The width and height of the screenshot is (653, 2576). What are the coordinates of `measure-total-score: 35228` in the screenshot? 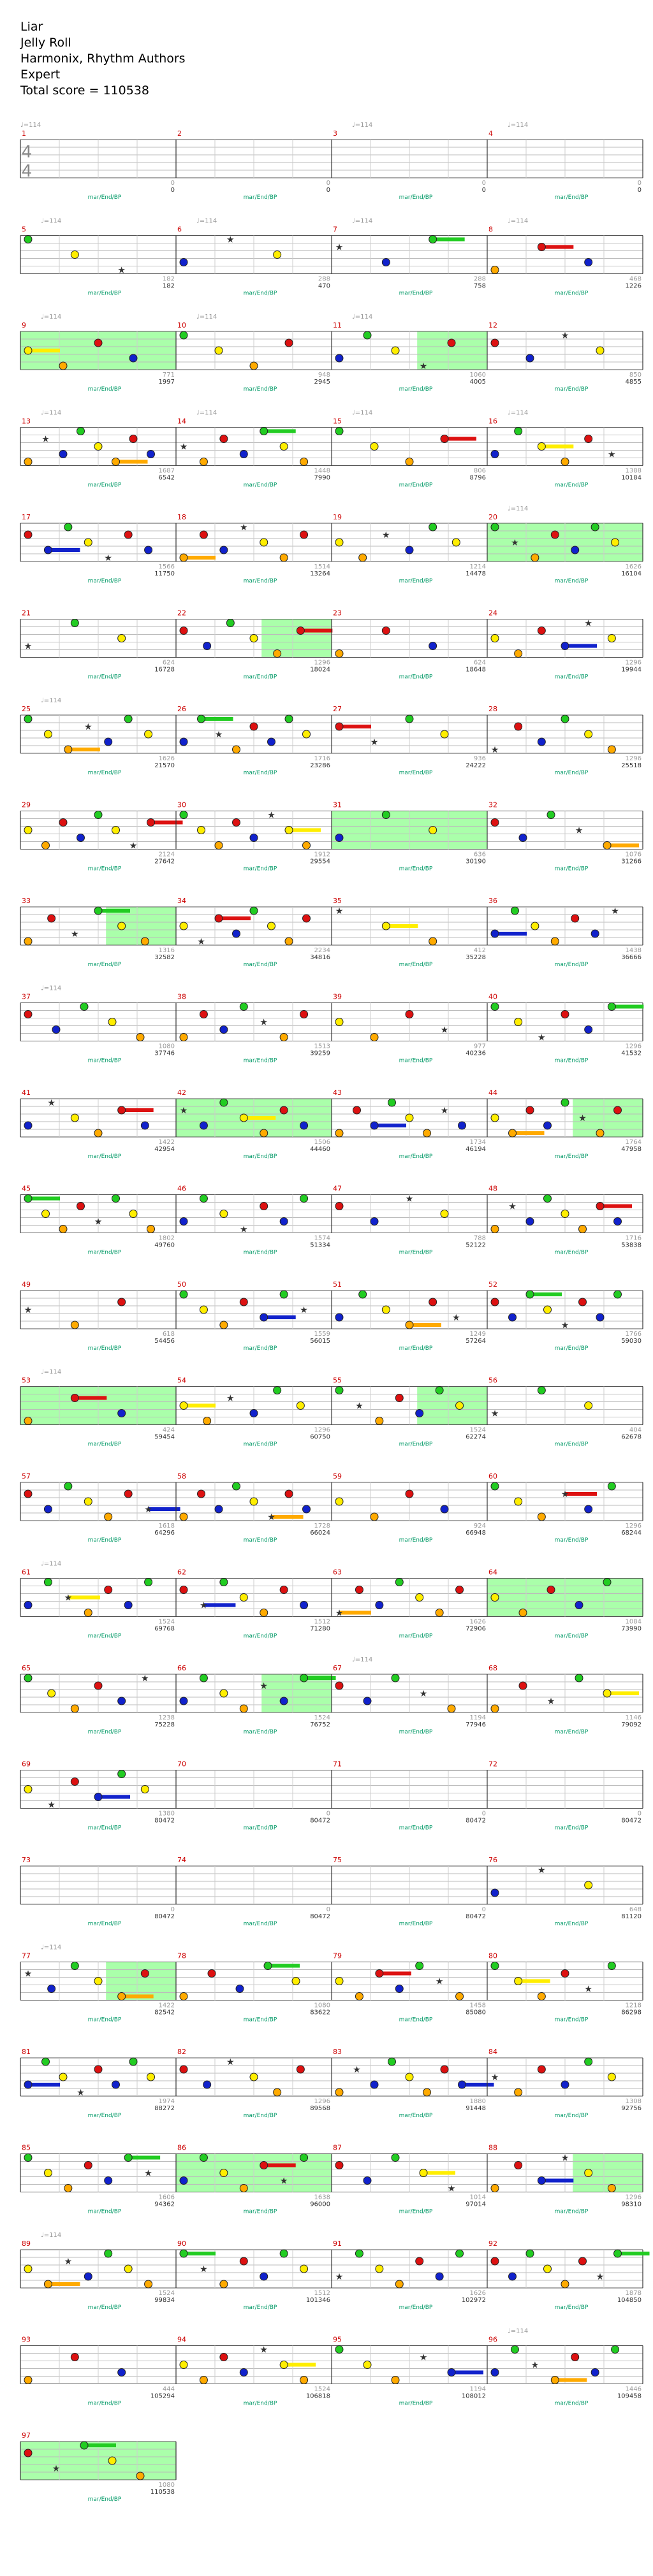 It's located at (476, 957).